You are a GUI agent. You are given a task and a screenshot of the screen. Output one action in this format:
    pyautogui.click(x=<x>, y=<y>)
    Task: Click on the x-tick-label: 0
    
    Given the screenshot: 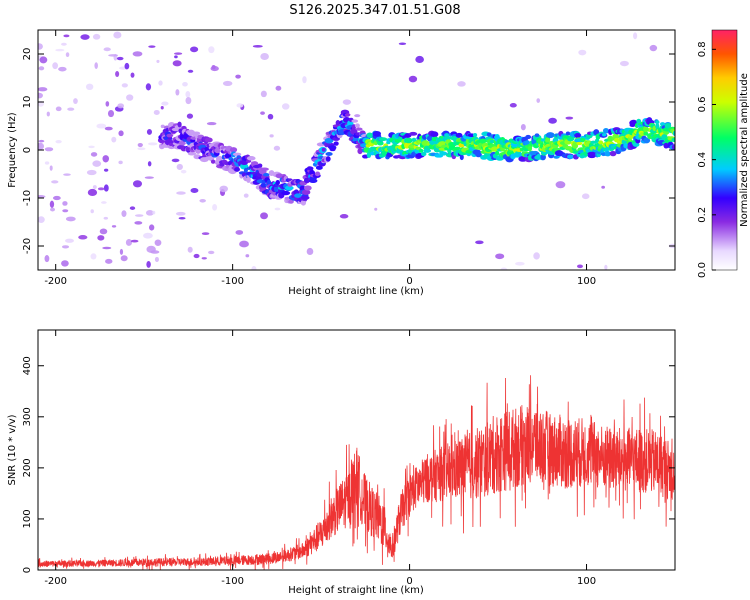 What is the action you would take?
    pyautogui.click(x=409, y=581)
    